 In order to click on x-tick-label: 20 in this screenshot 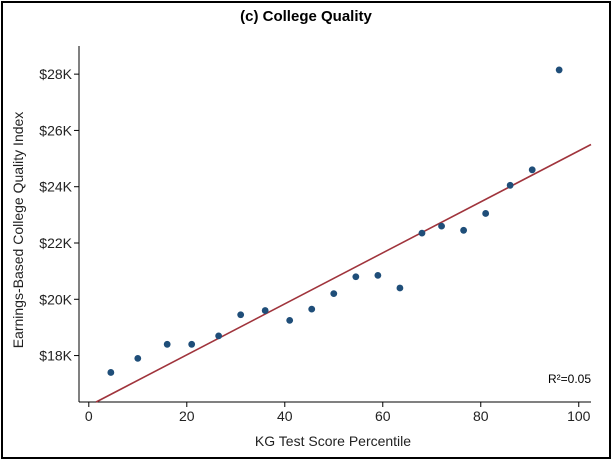, I will do `click(187, 416)`.